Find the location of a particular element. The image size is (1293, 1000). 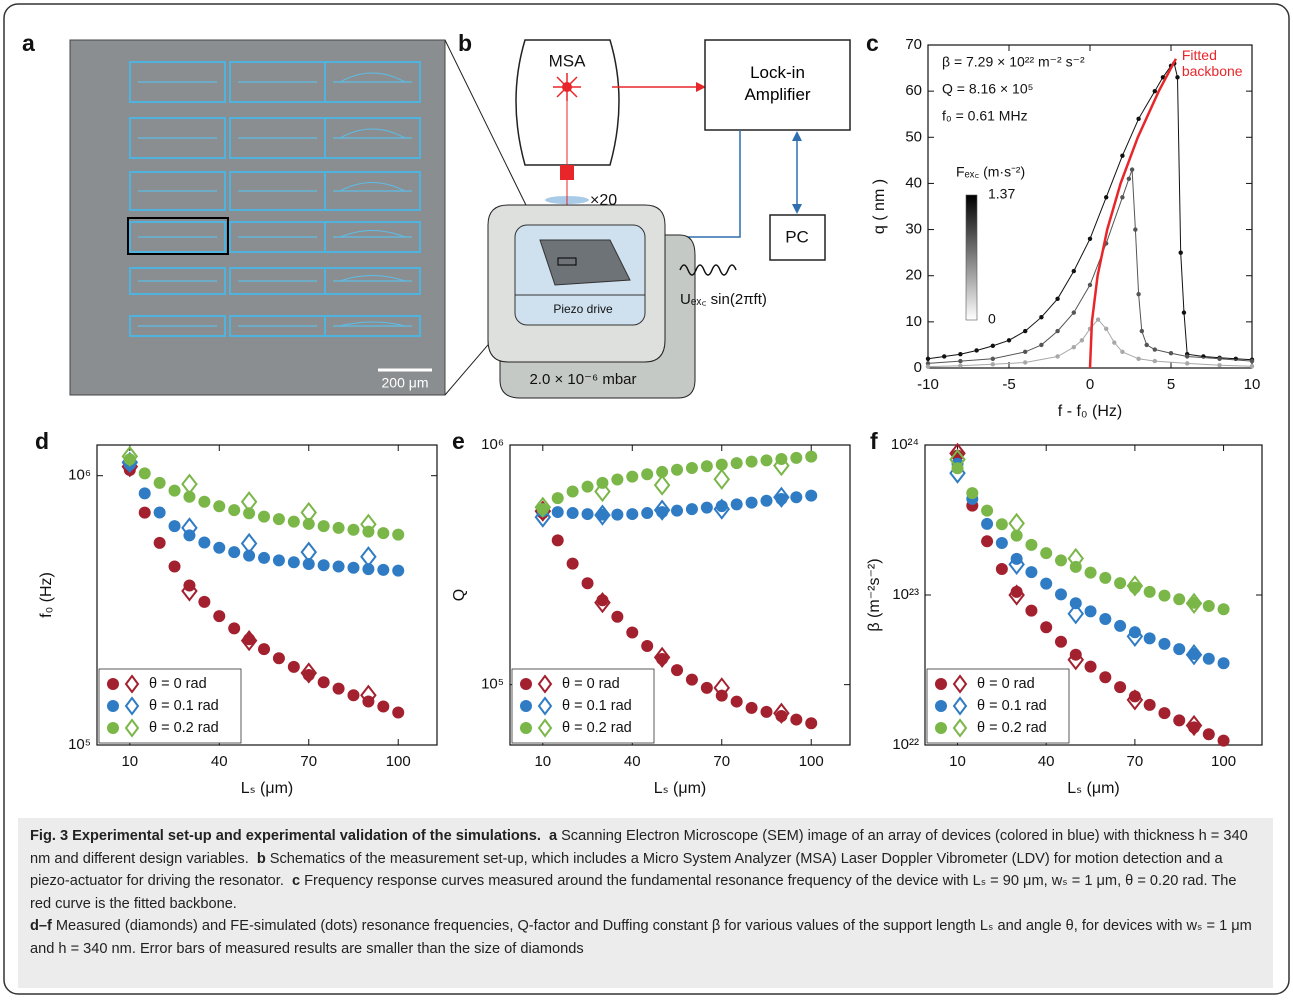

pc-label: PC is located at coordinates (797, 236).